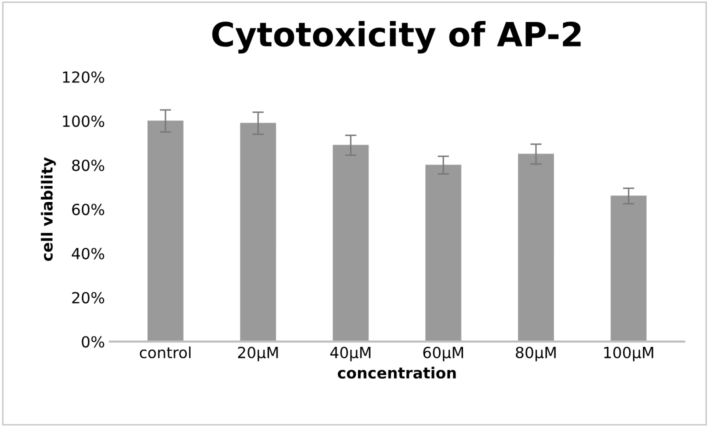 The height and width of the screenshot is (427, 709). What do you see at coordinates (397, 372) in the screenshot?
I see `x-axis-title: concentration` at bounding box center [397, 372].